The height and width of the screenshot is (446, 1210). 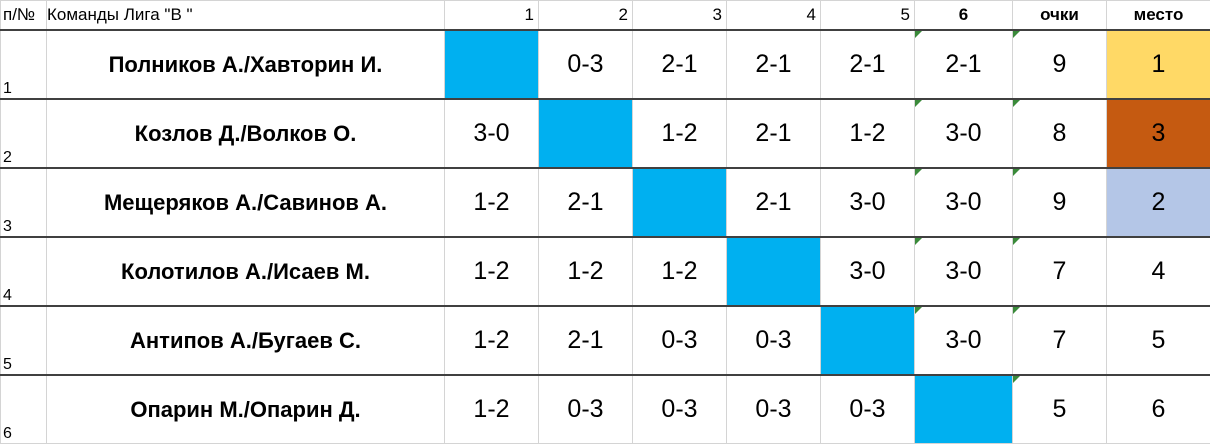 What do you see at coordinates (23, 15) in the screenshot?
I see `header-num: п/№` at bounding box center [23, 15].